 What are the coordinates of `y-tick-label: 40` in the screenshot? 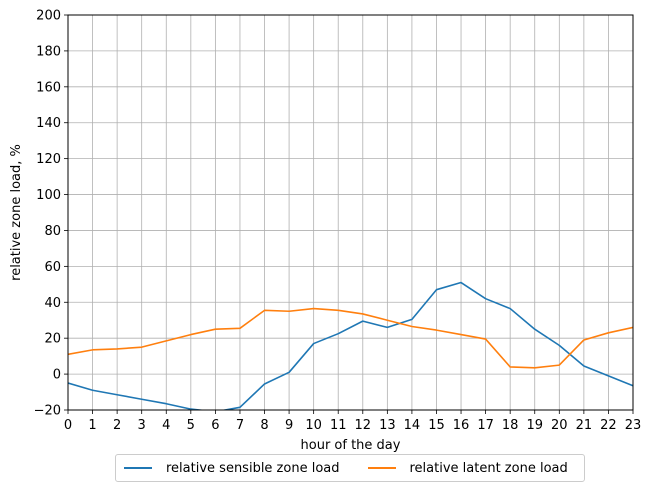 It's located at (52, 303).